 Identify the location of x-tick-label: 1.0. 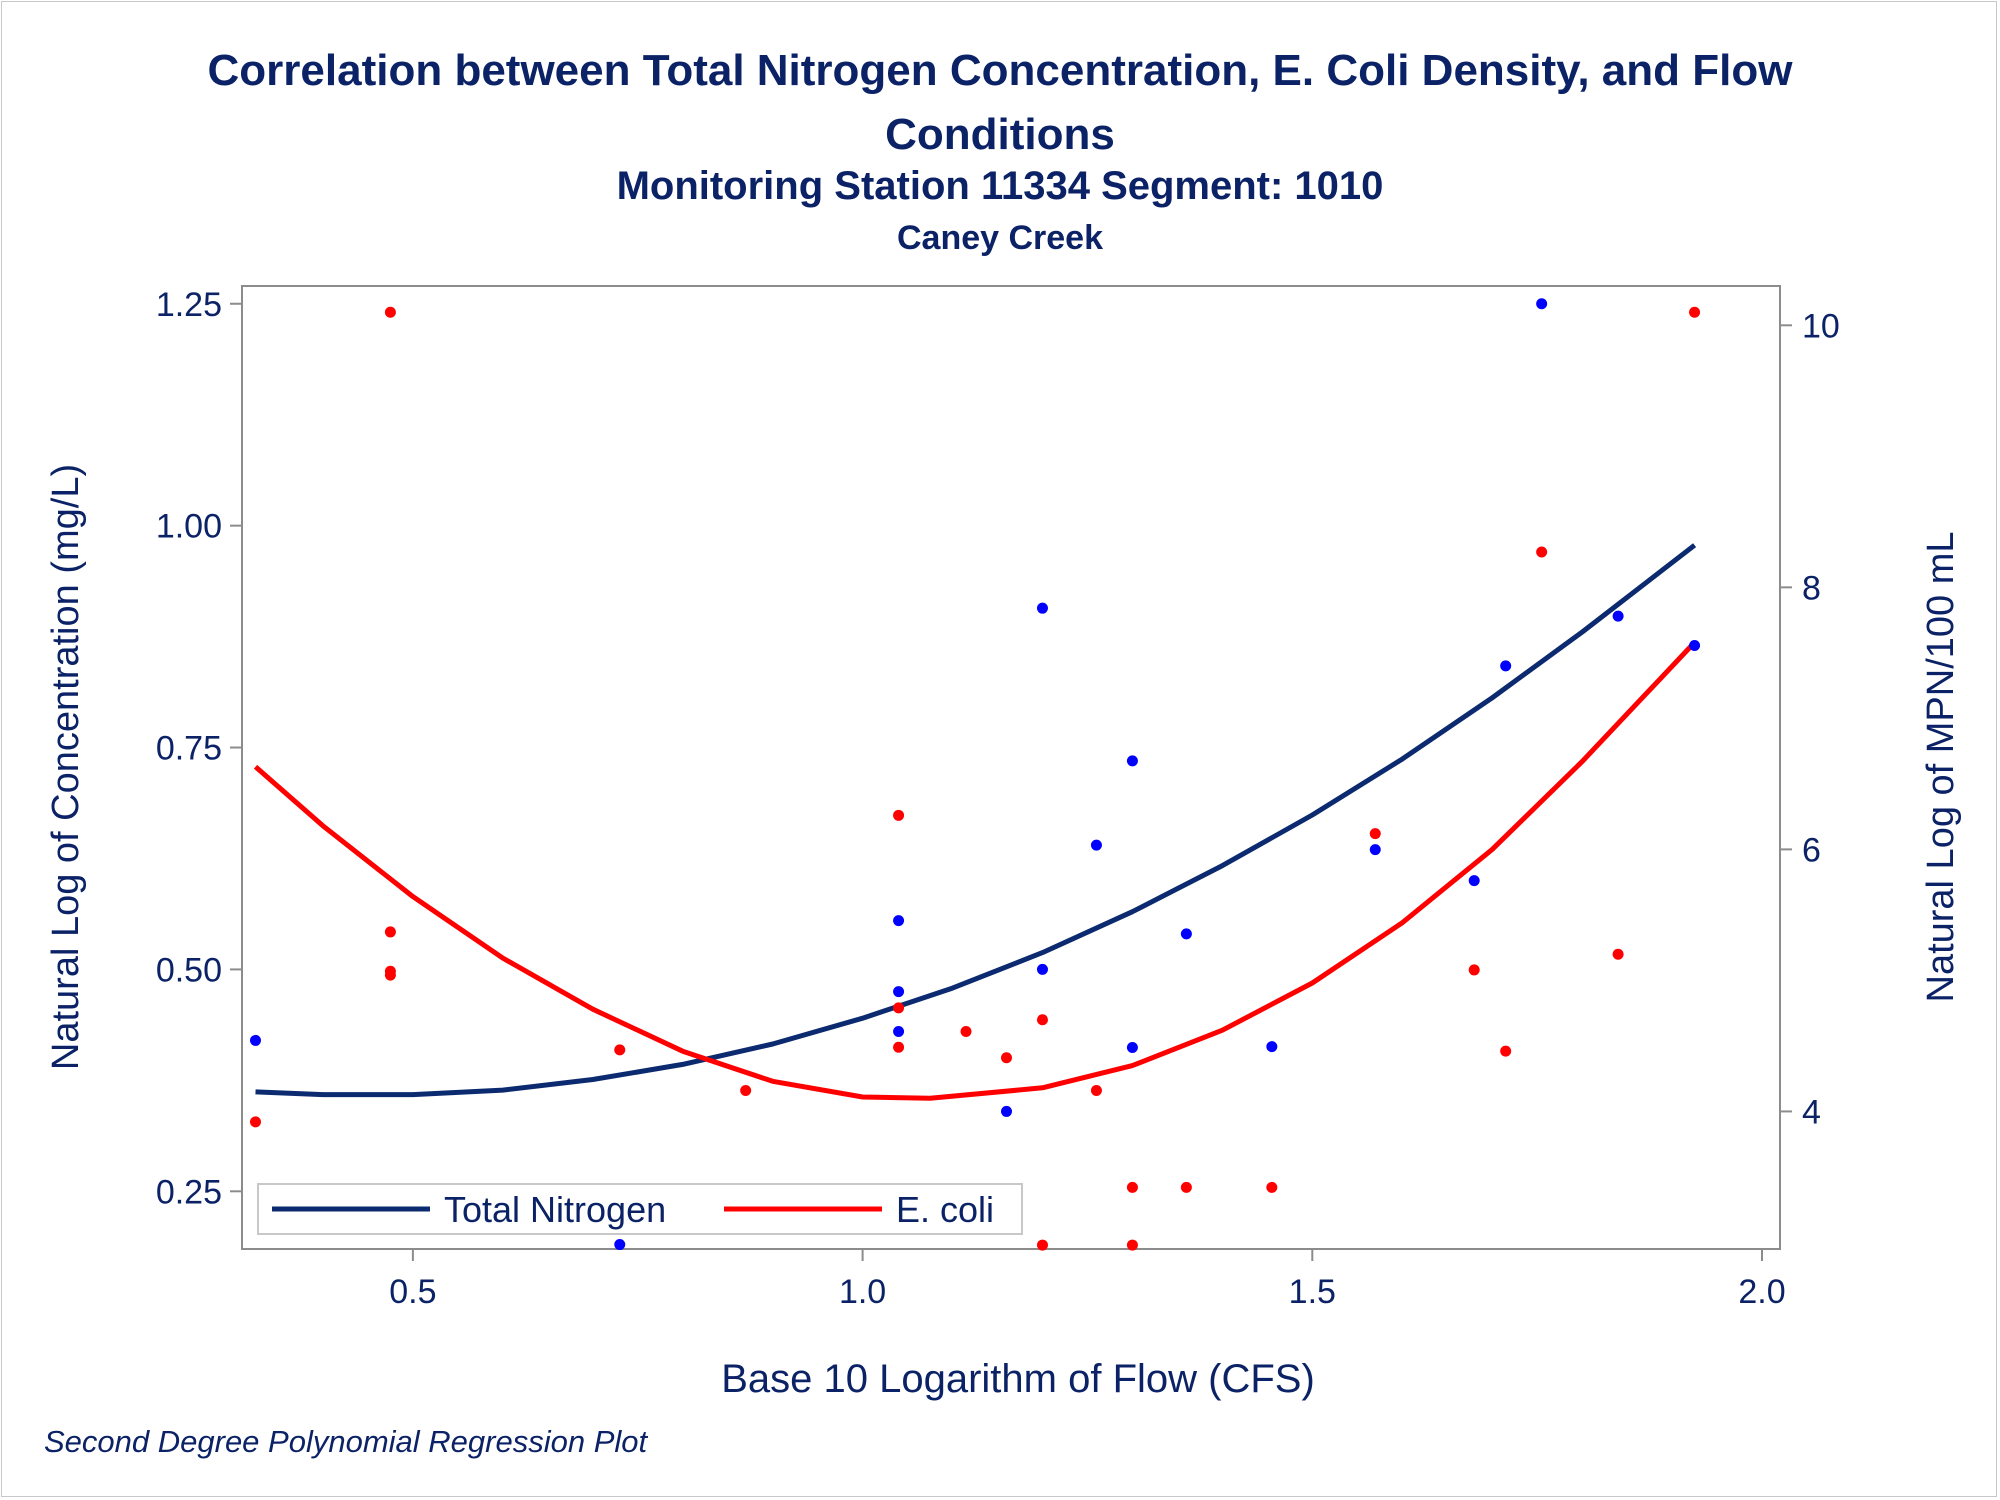
(862, 1292).